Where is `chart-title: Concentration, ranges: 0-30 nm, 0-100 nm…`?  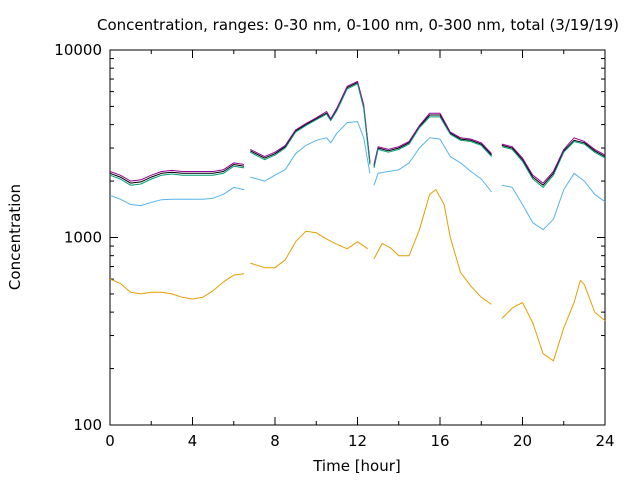
chart-title: Concentration, ranges: 0-30 nm, 0-100 nm… is located at coordinates (358, 25).